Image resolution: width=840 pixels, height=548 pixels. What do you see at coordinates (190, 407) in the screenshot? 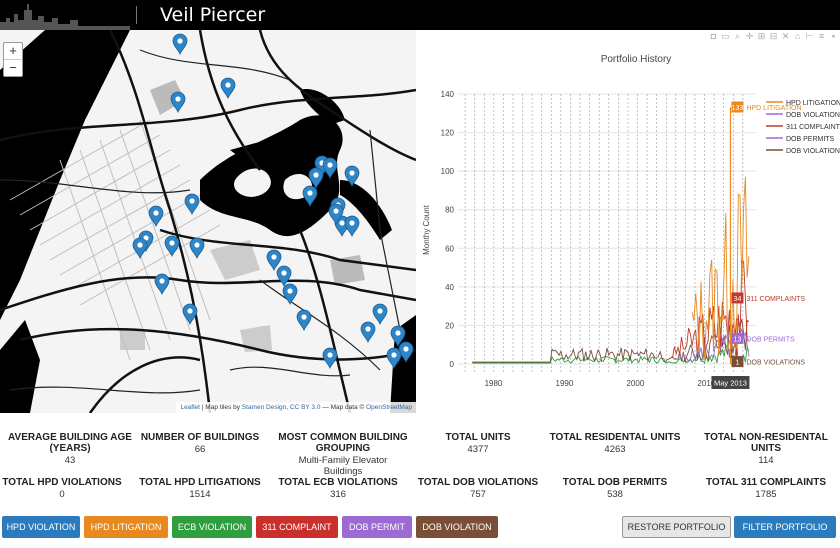
I see `leaflet-link: Leaflet` at bounding box center [190, 407].